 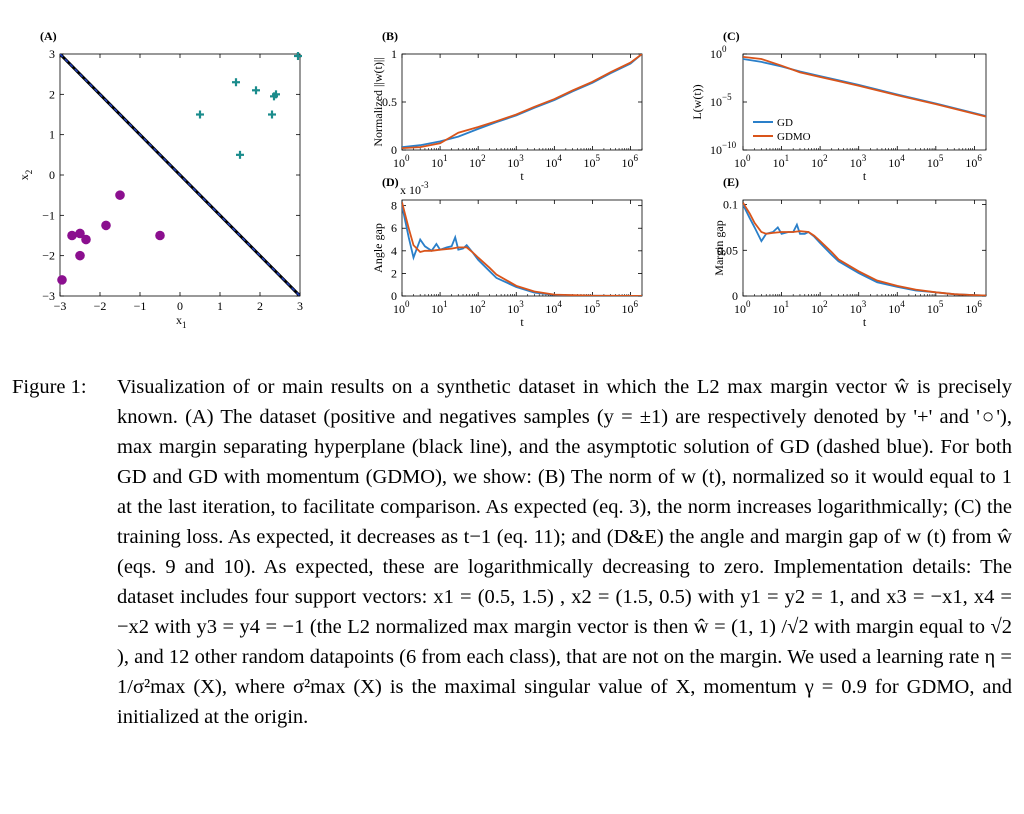 I want to click on x-tick-label: 2, so click(x=260, y=306).